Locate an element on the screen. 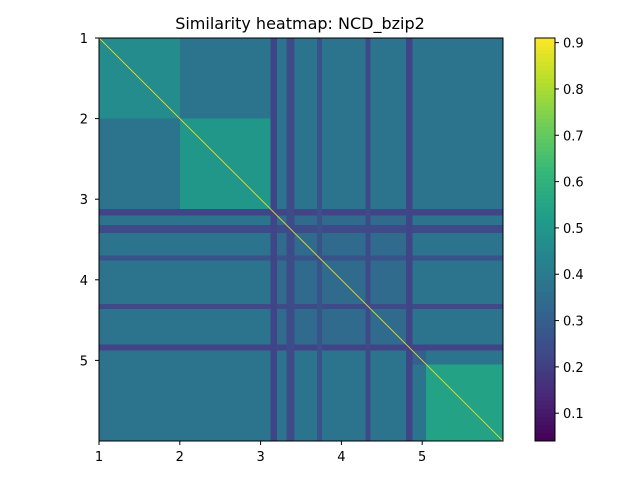 The width and height of the screenshot is (640, 480). colorbar-frame is located at coordinates (545, 239).